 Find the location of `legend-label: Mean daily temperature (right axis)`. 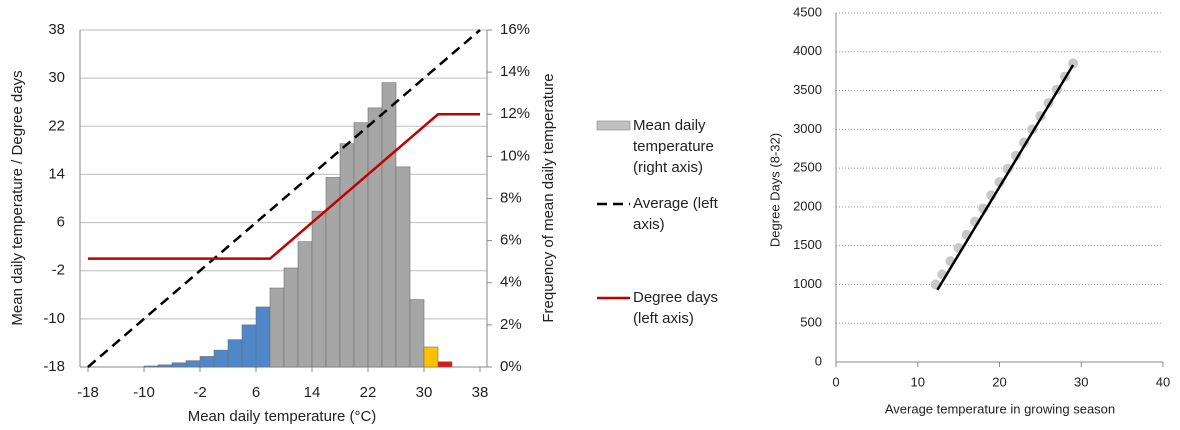

legend-label: Mean daily temperature (right axis) is located at coordinates (673, 146).